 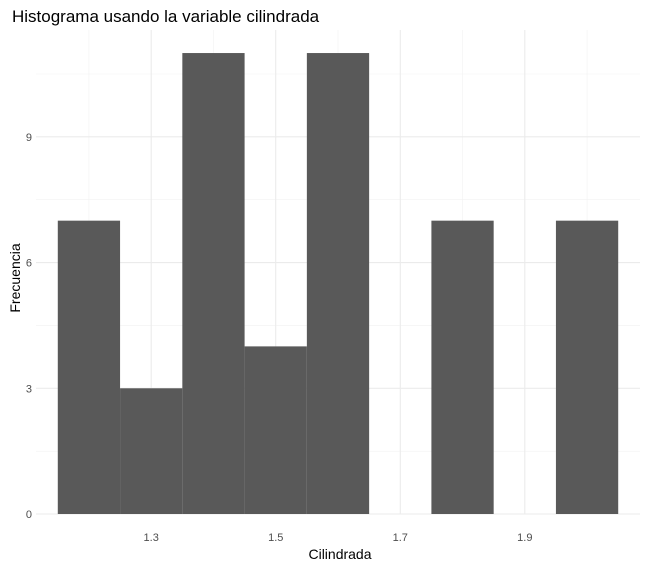 What do you see at coordinates (29, 515) in the screenshot?
I see `y-tick-label: 0` at bounding box center [29, 515].